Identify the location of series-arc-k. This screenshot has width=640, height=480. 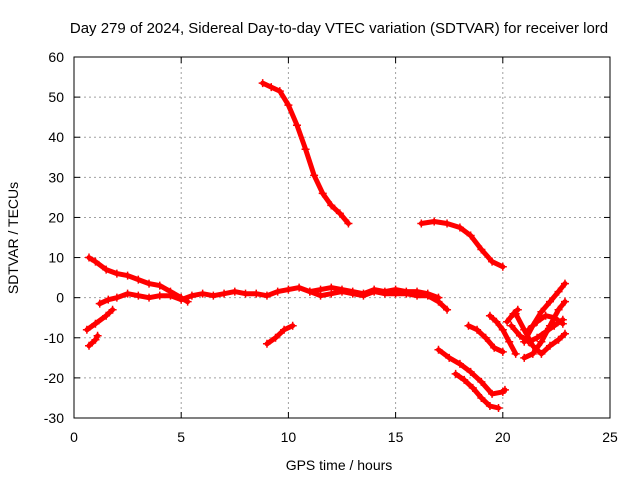
(477, 390).